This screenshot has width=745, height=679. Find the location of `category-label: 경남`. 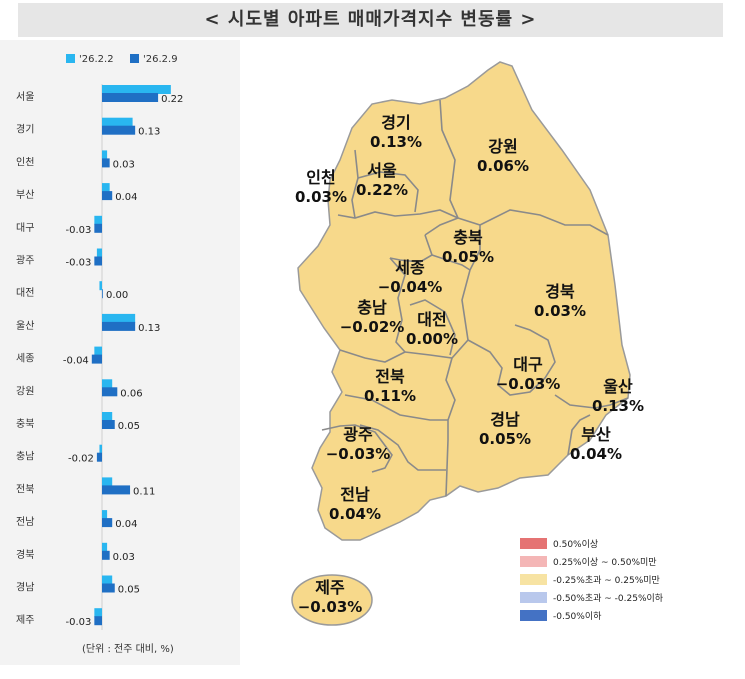

category-label: 경남 is located at coordinates (25, 587).